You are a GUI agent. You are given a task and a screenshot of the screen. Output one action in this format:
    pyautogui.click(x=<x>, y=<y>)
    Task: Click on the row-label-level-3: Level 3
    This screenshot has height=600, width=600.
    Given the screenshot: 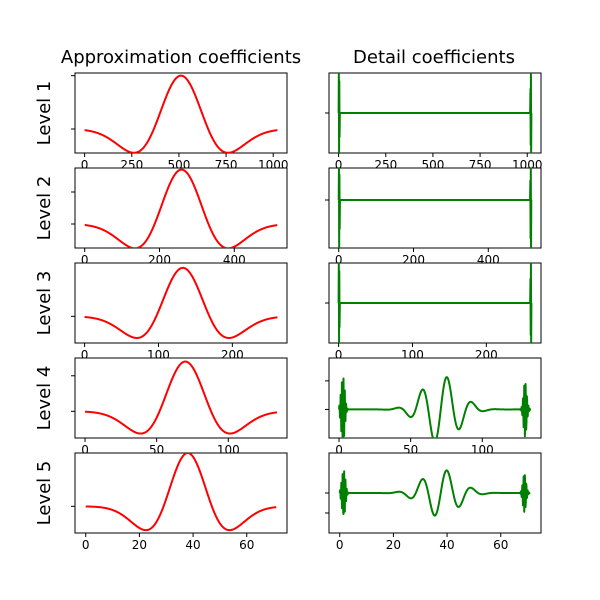 What is the action you would take?
    pyautogui.click(x=44, y=303)
    